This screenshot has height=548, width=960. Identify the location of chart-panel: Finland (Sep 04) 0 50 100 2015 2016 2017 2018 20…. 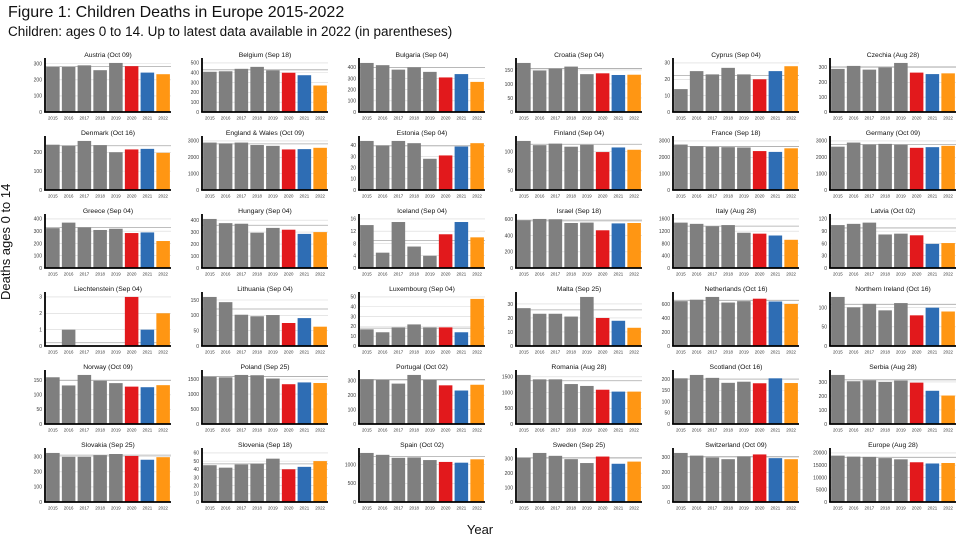
(573, 164).